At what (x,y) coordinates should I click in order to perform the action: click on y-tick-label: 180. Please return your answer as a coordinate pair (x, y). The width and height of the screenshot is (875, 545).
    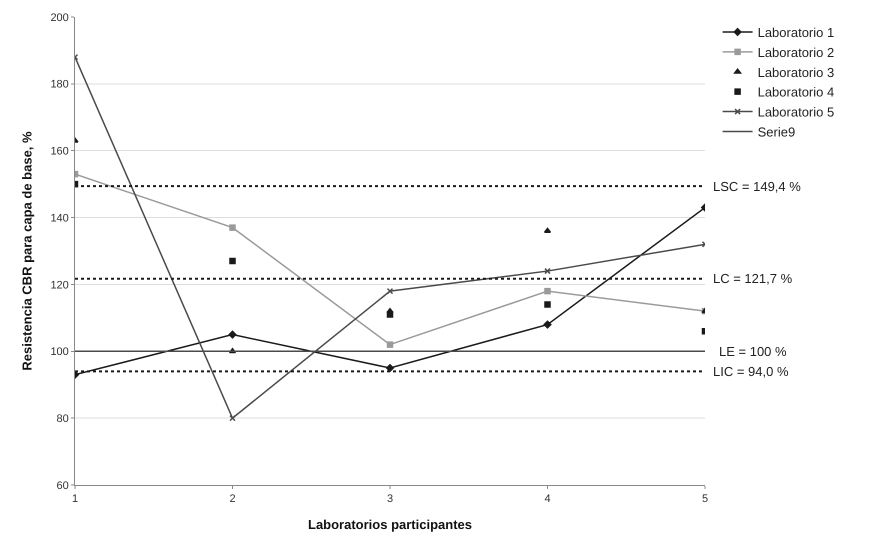
    Looking at the image, I should click on (59, 84).